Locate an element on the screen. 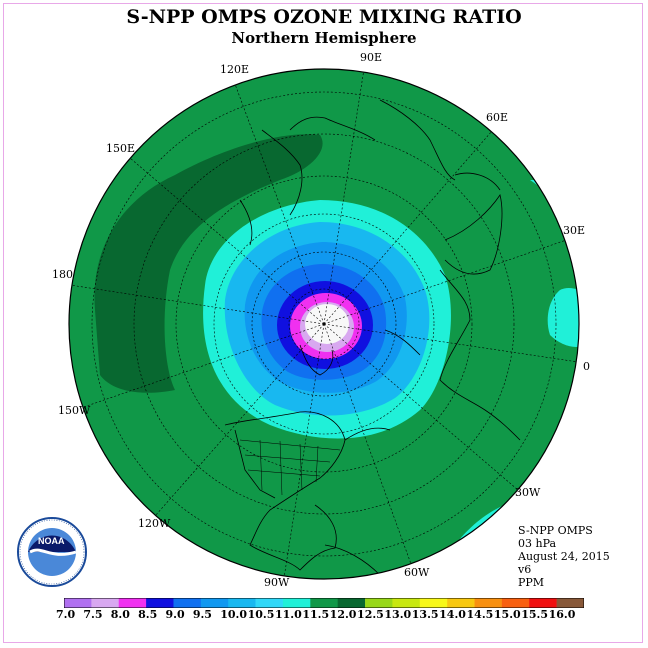 This screenshot has height=648, width=648. lon-label-30e: 30E is located at coordinates (574, 230).